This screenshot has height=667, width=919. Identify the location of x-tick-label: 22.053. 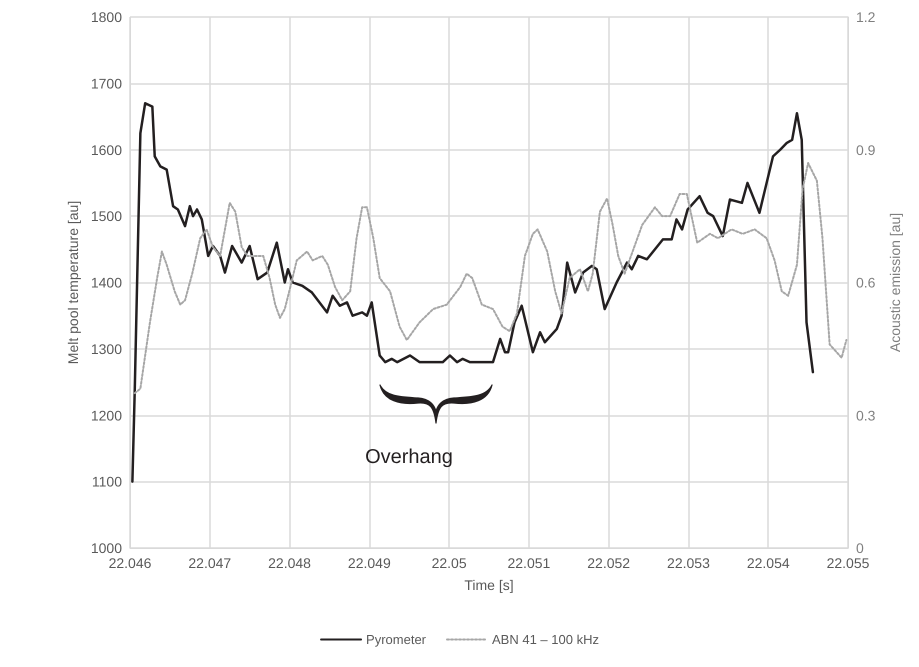
(688, 563).